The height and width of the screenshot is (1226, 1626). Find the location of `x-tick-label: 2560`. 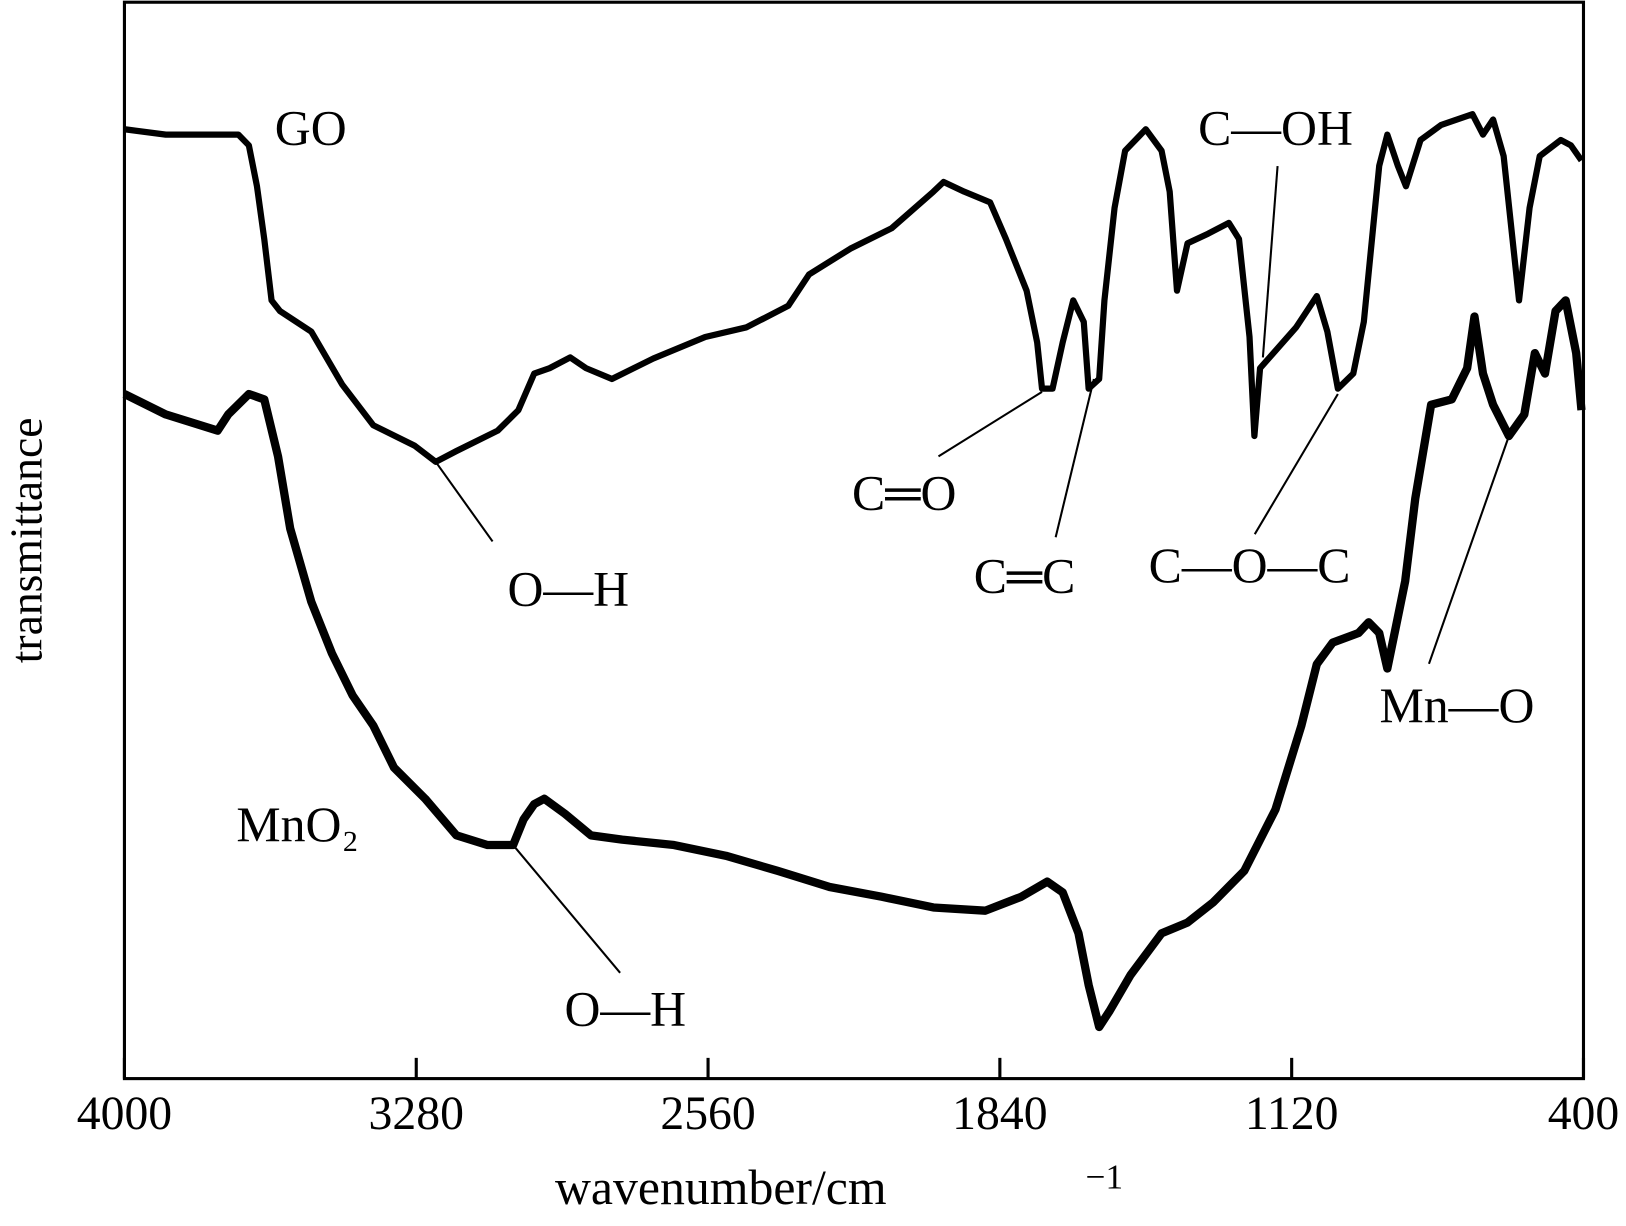

x-tick-label: 2560 is located at coordinates (707, 1113).